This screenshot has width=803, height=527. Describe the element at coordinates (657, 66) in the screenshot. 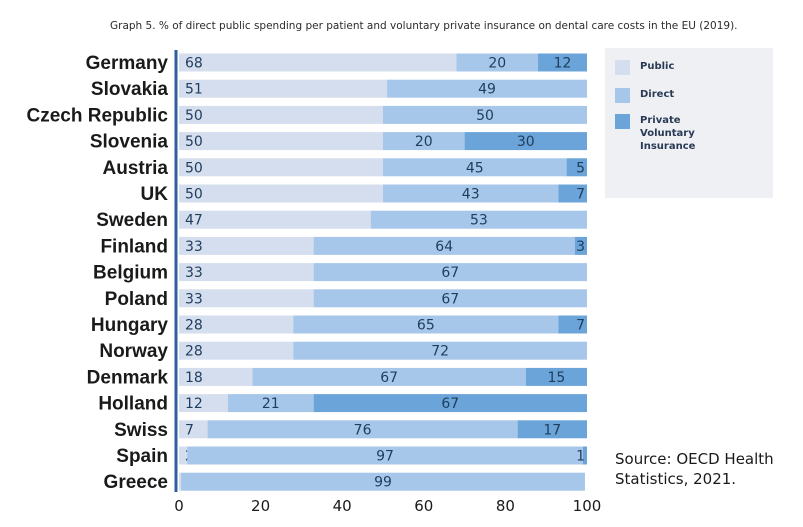

I see `legend-label-public: Public` at that location.